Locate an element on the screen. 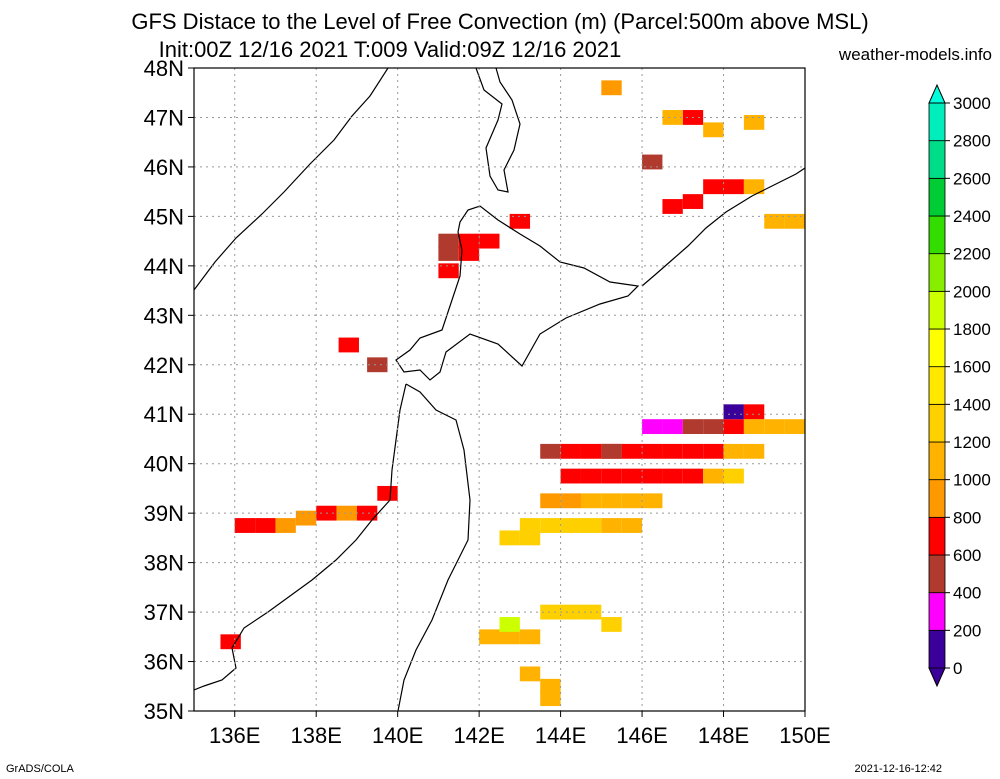  colorbar-label: 1000 is located at coordinates (972, 480).